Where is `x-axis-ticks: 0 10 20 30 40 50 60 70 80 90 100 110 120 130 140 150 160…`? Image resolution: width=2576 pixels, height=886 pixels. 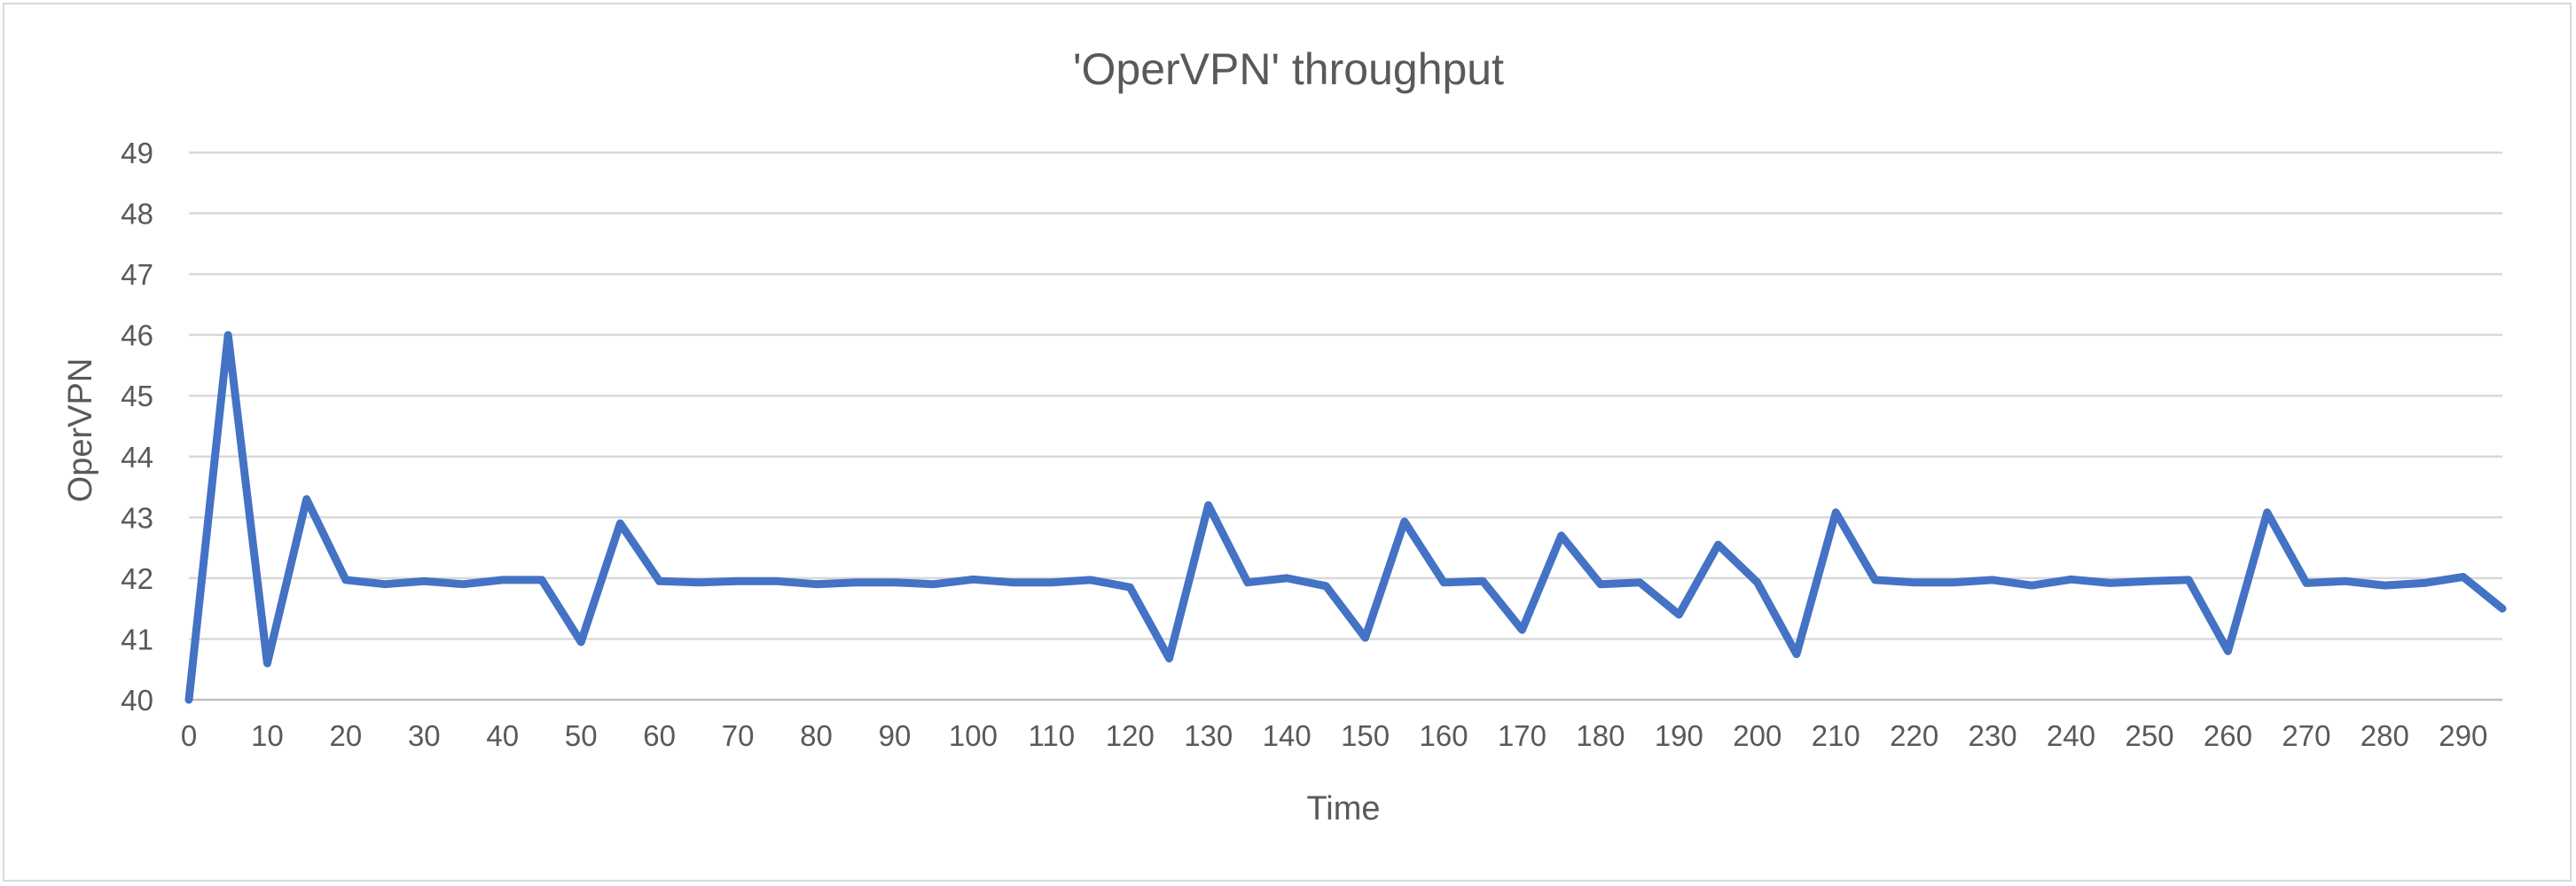 x-axis-ticks: 0 10 20 30 40 50 60 70 80 90 100 110 120 130 140 150 160… is located at coordinates (1334, 735).